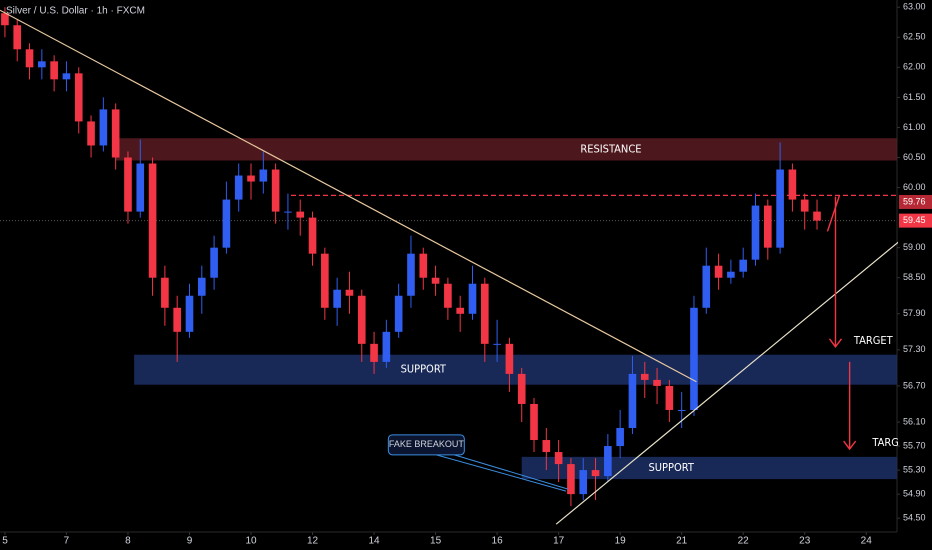 The height and width of the screenshot is (550, 932). I want to click on y-tick-label: 54.50, so click(914, 518).